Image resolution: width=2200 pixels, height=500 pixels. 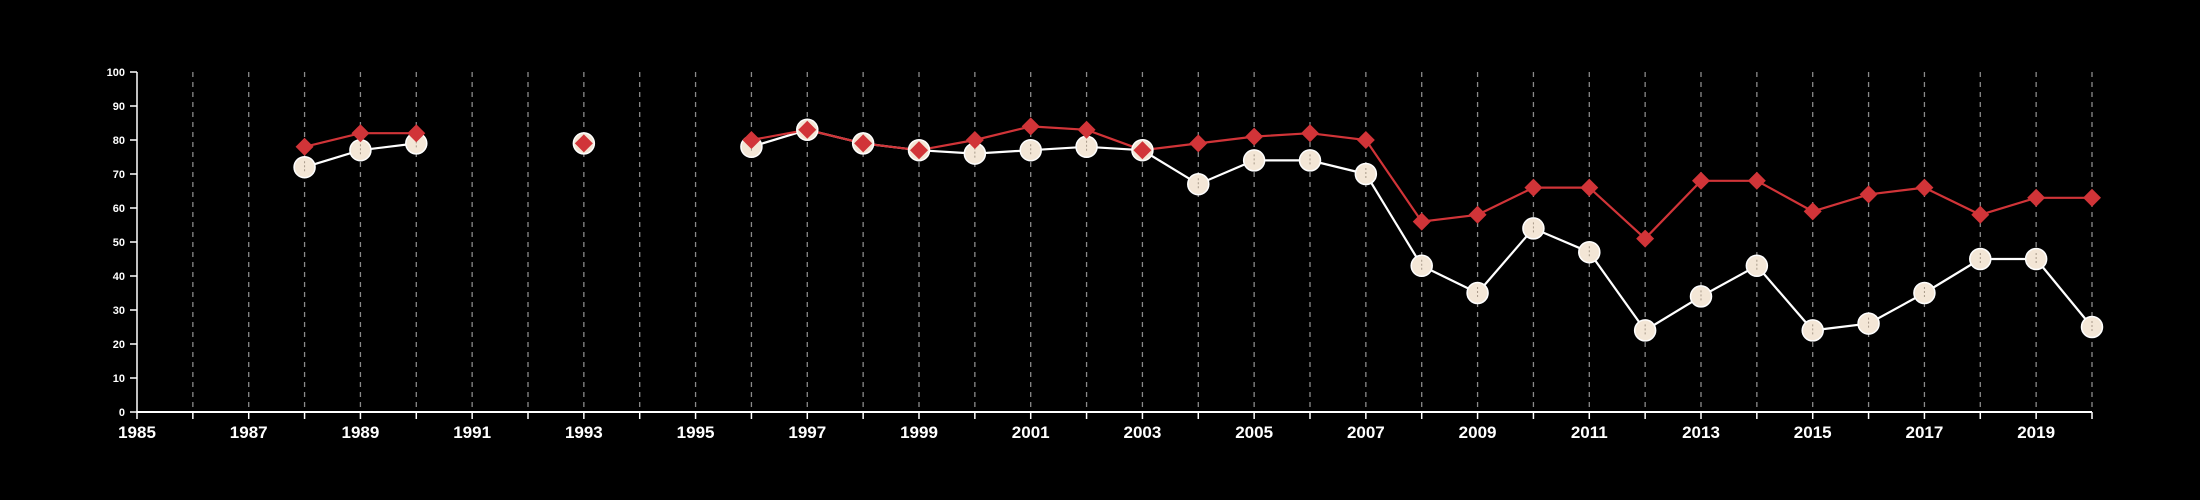 What do you see at coordinates (249, 432) in the screenshot?
I see `x-tick-label: 1987` at bounding box center [249, 432].